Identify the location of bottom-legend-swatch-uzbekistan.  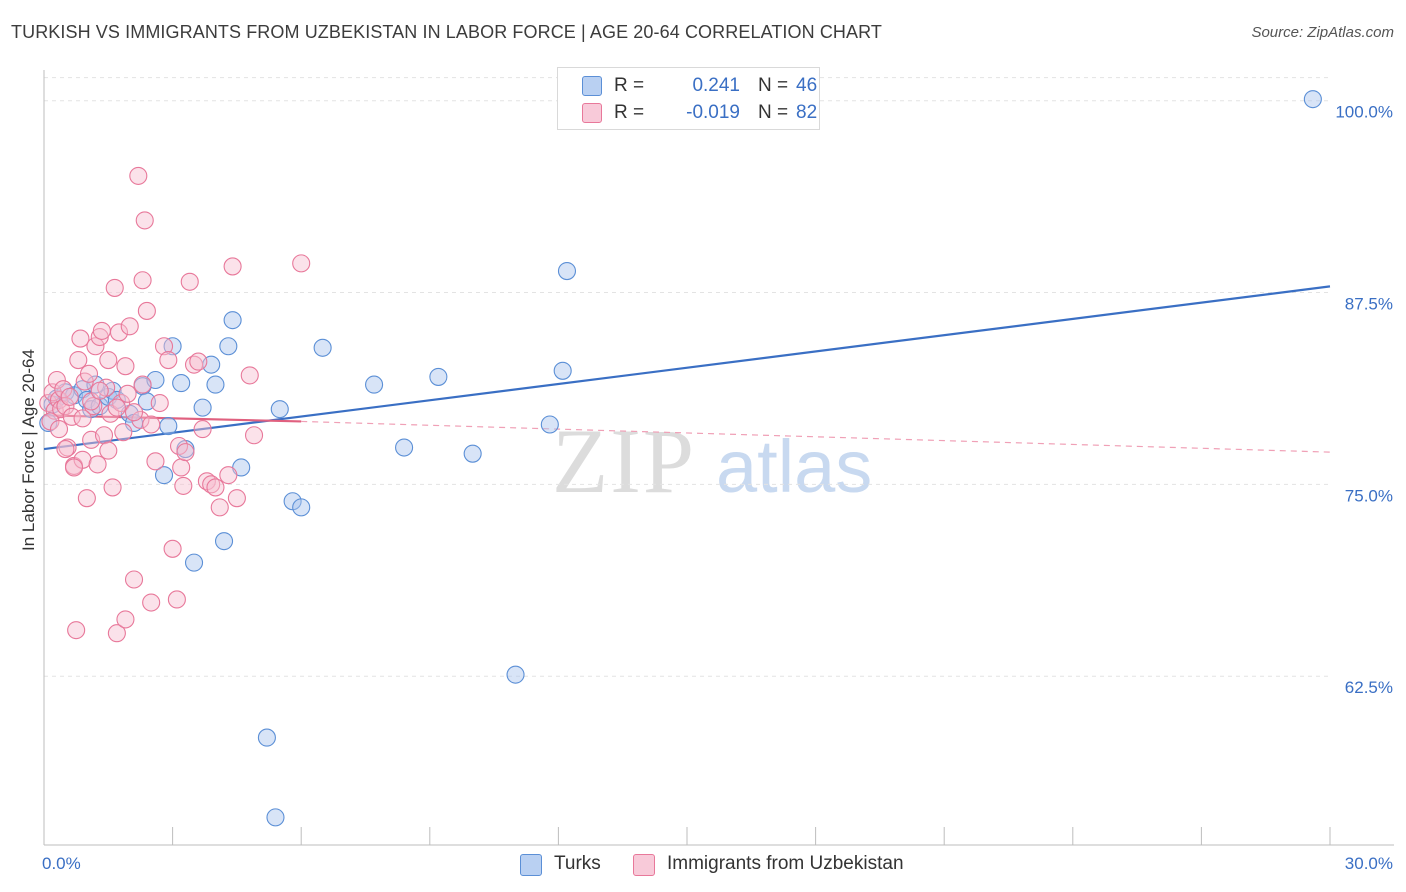
(644, 865).